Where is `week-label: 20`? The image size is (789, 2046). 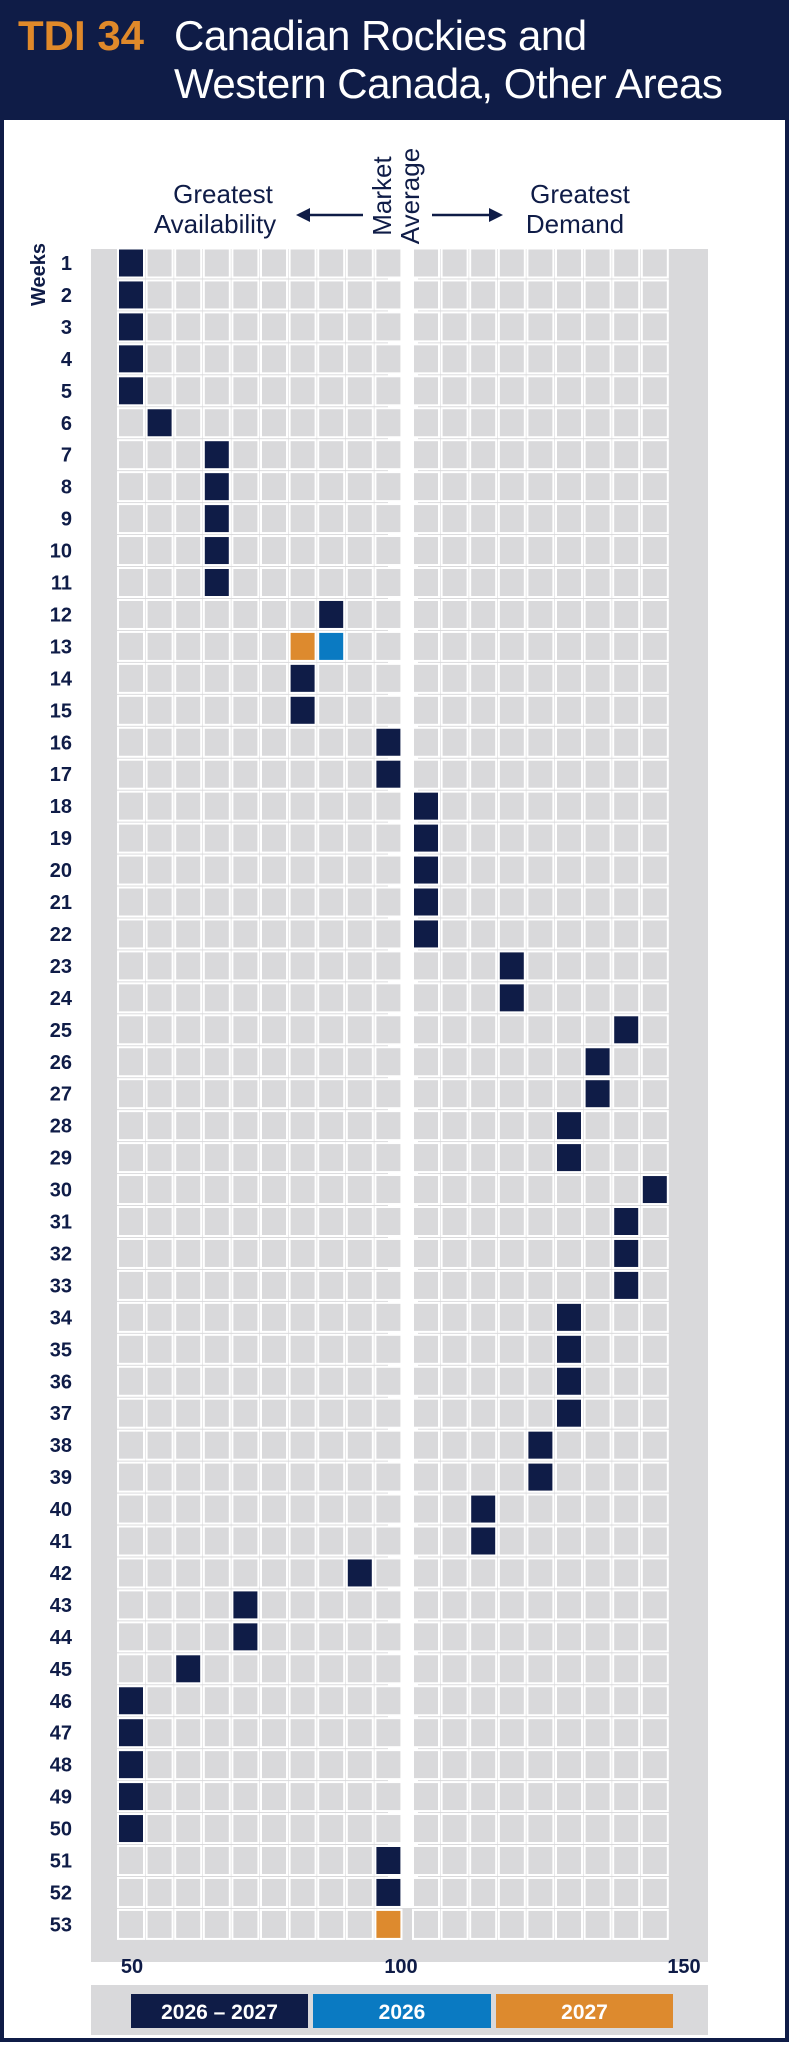 week-label: 20 is located at coordinates (61, 871).